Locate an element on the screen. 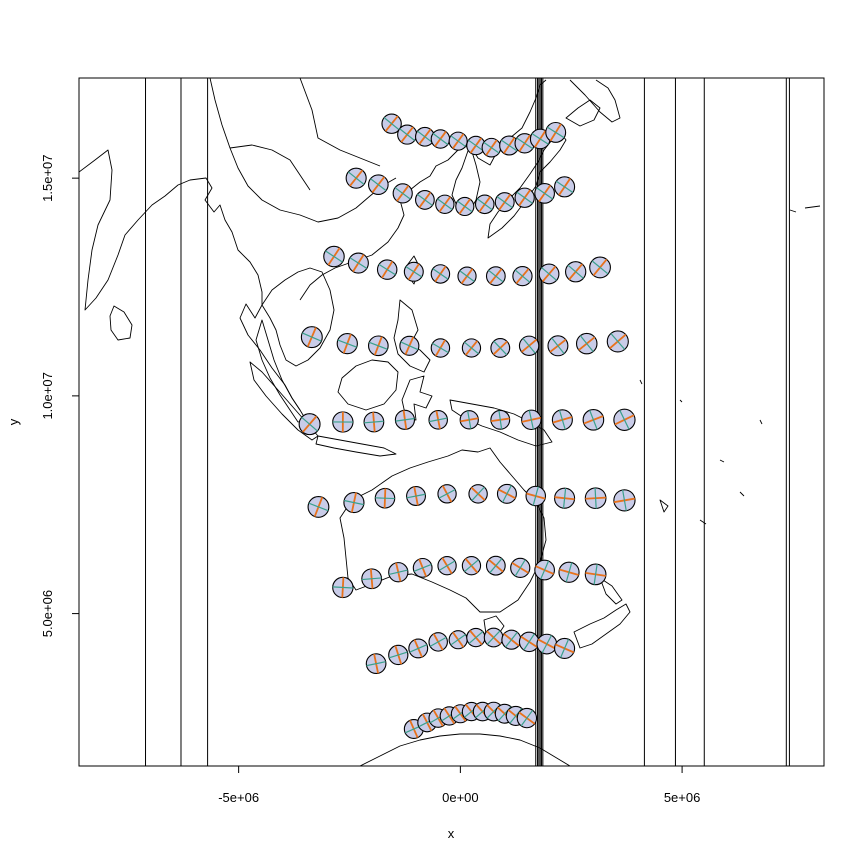  y-tick-label: 5.0e+06 is located at coordinates (47, 613).